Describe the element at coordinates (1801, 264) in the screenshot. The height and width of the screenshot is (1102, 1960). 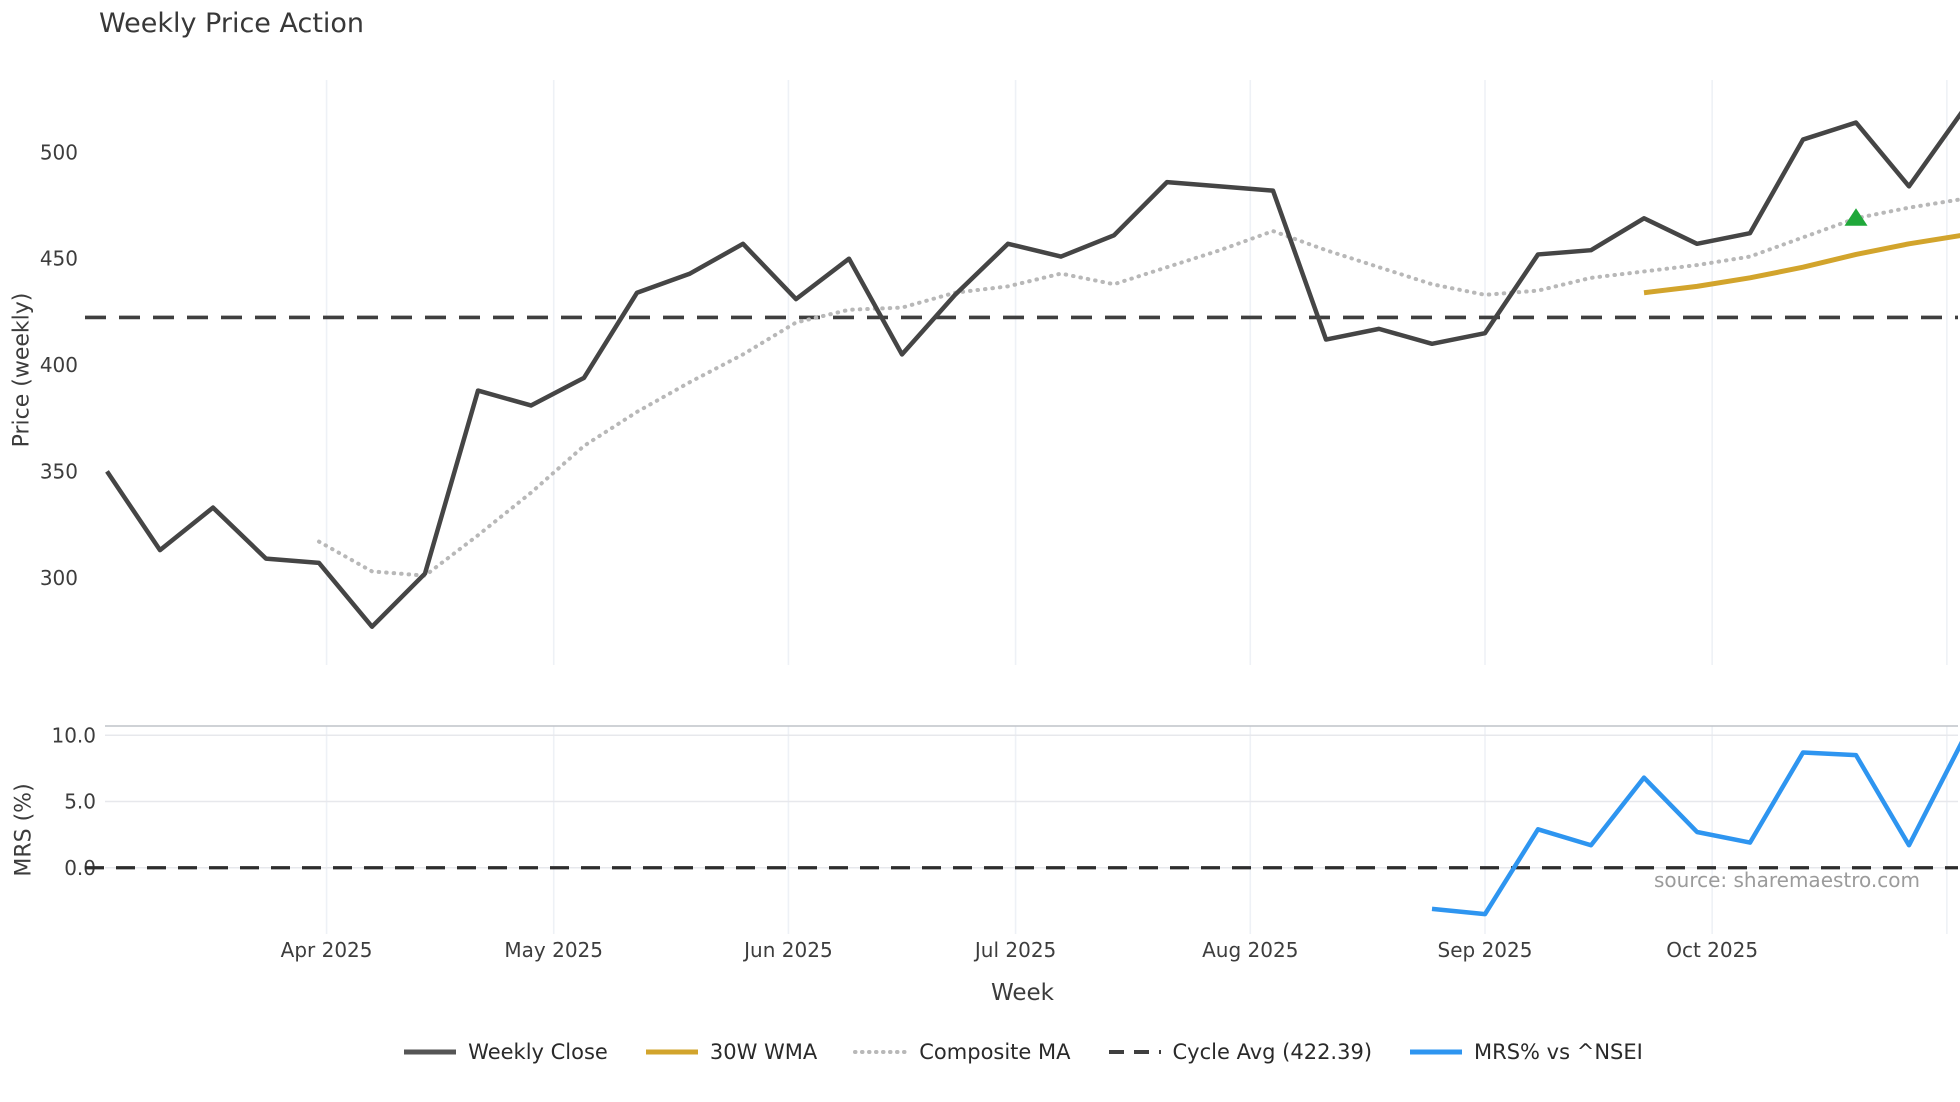
I see `30w-wma-line` at that location.